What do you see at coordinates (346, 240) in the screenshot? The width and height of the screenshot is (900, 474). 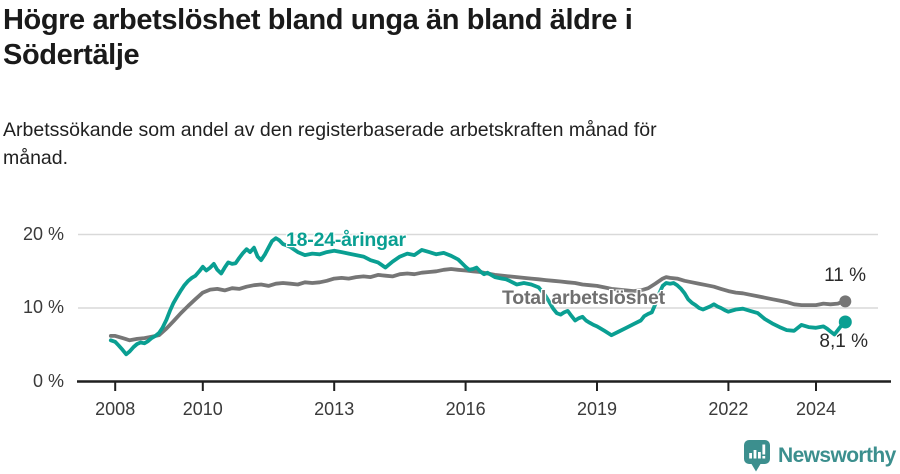 I see `series-label-youth: 18-24-åringar` at bounding box center [346, 240].